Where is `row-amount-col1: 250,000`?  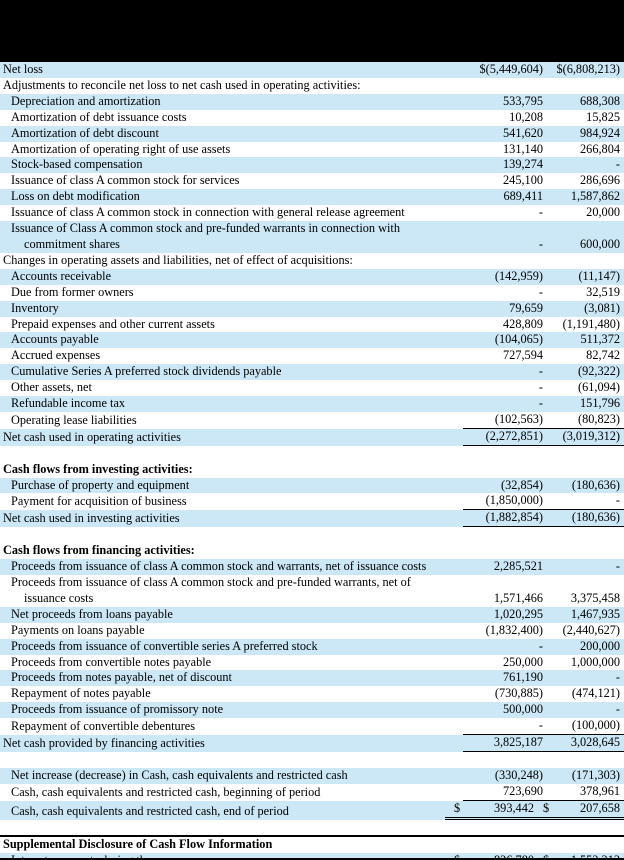
row-amount-col1: 250,000 is located at coordinates (523, 661).